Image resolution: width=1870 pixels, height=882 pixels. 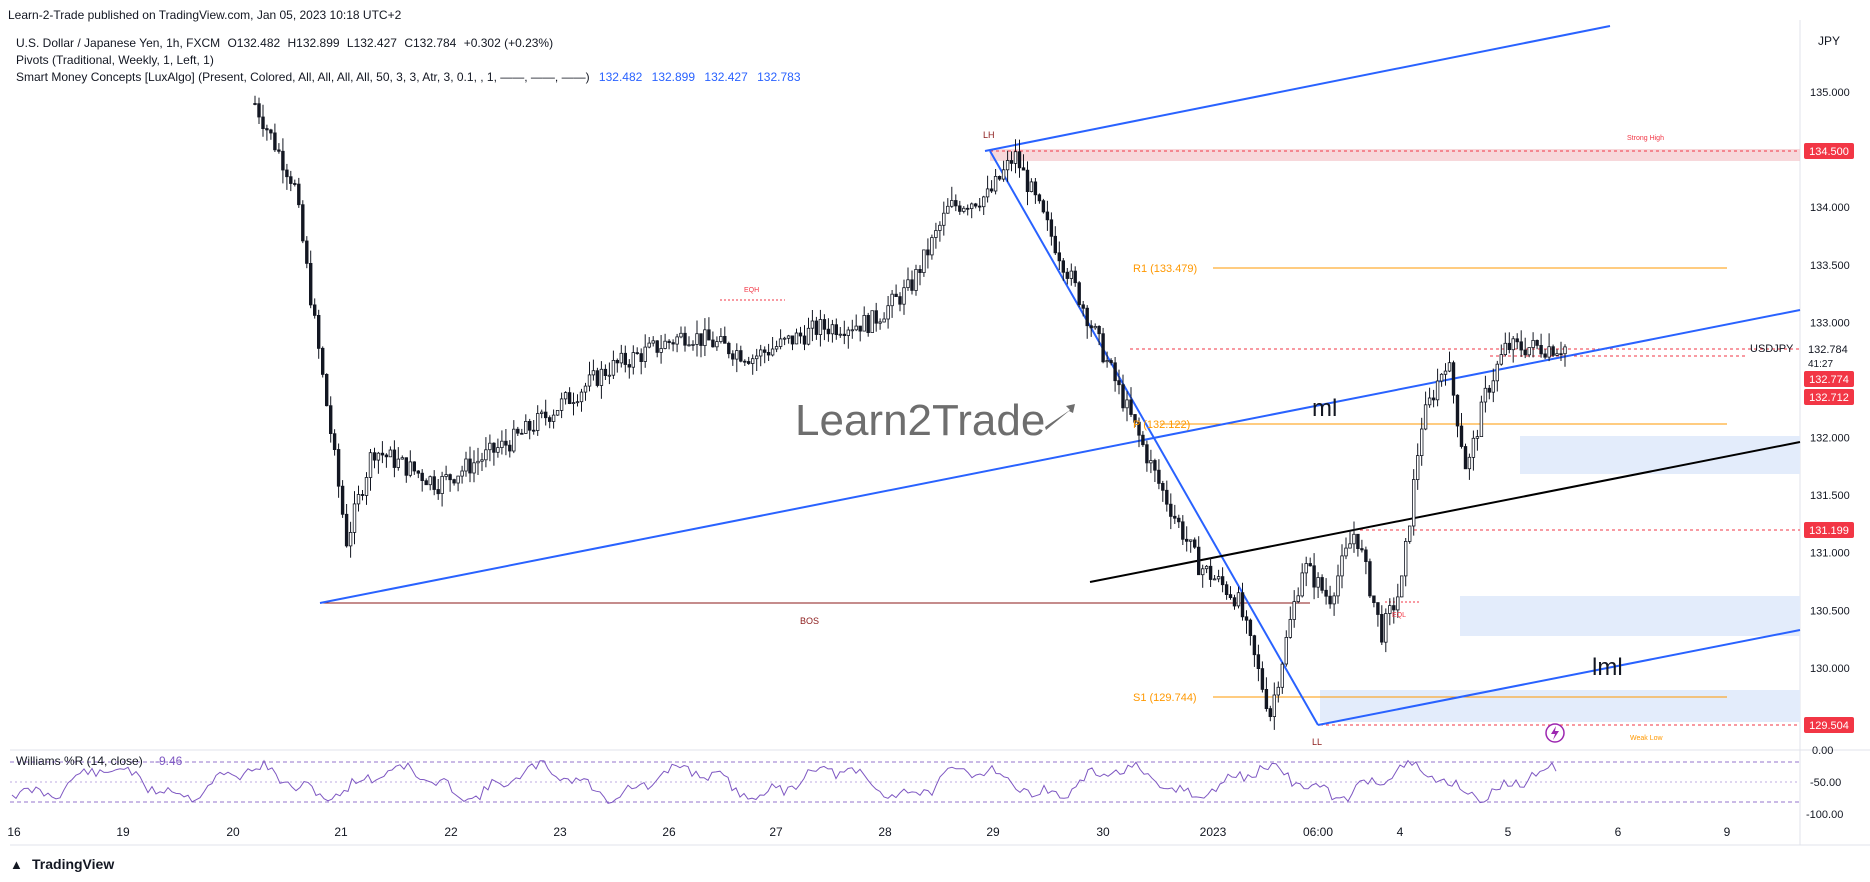 What do you see at coordinates (1559, 677) in the screenshot?
I see `channel-lower-line` at bounding box center [1559, 677].